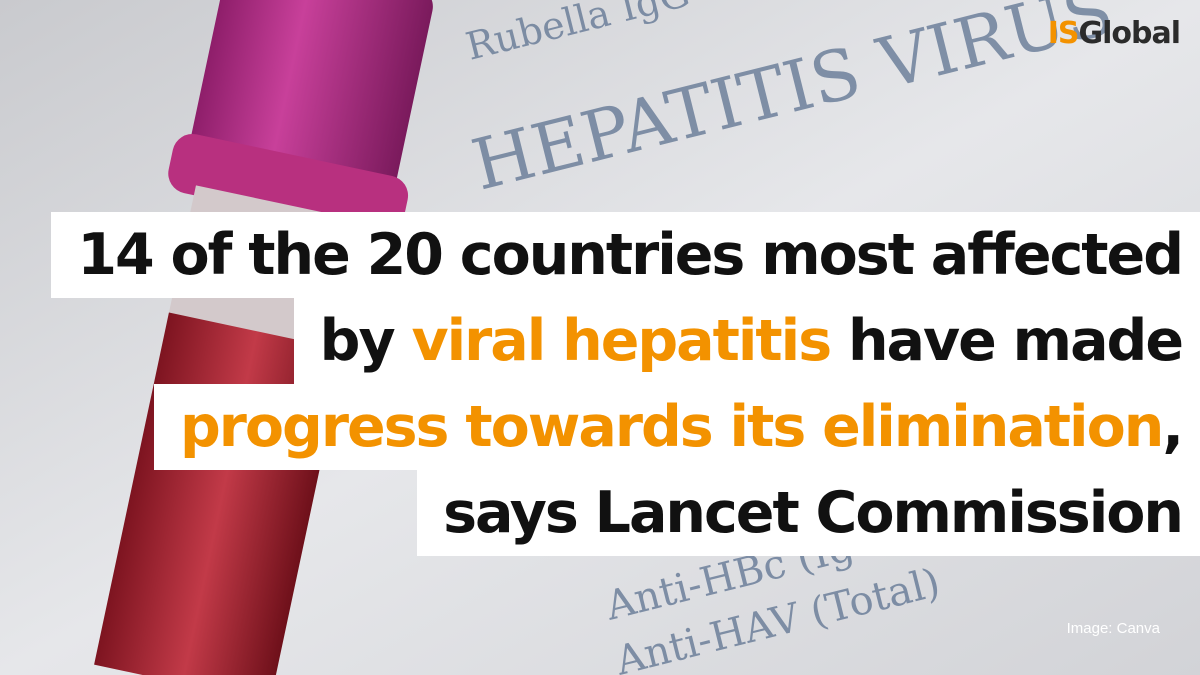 This screenshot has height=675, width=1200. I want to click on headline-text: says Lancet Commission, so click(813, 513).